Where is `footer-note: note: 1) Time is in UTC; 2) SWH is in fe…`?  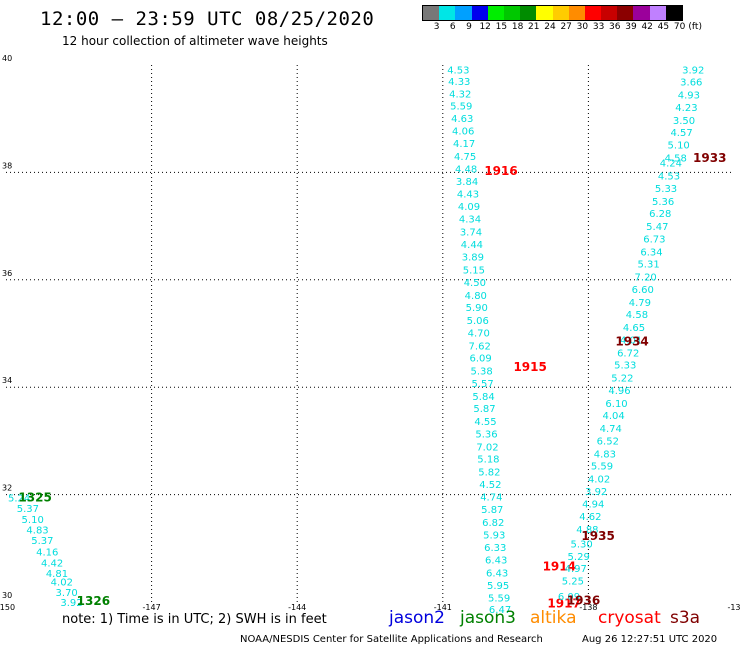
footer-note: note: 1) Time is in UTC; 2) SWH is in fe… is located at coordinates (194, 619).